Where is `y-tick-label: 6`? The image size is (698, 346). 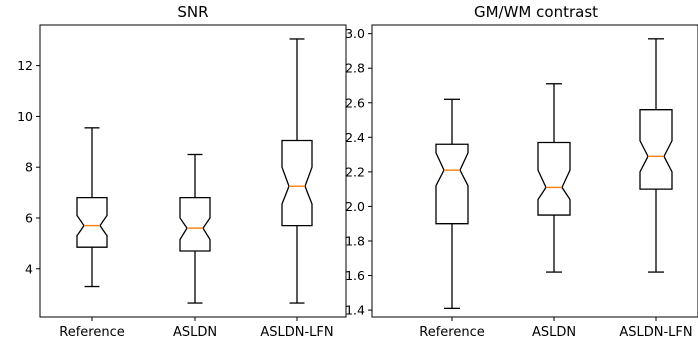
y-tick-label: 6 is located at coordinates (29, 217).